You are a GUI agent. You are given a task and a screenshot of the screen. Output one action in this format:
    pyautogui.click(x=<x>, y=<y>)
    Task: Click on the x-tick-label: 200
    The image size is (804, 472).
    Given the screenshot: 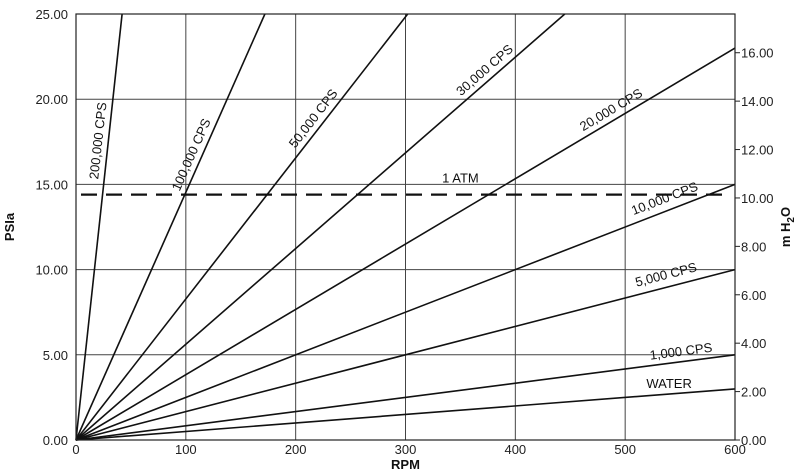 What is the action you would take?
    pyautogui.click(x=296, y=449)
    